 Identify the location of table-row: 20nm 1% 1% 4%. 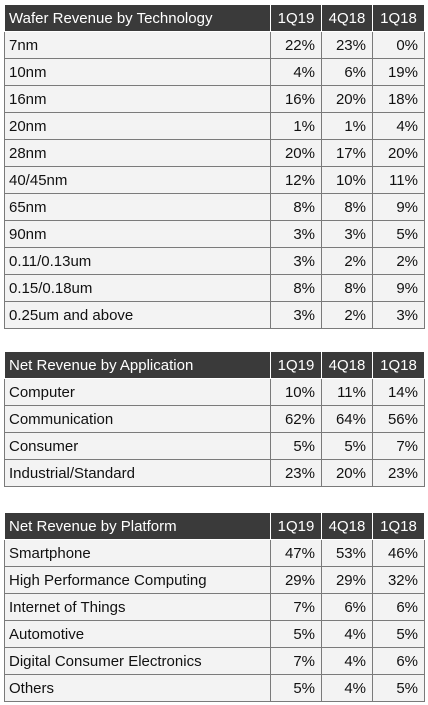
(214, 126).